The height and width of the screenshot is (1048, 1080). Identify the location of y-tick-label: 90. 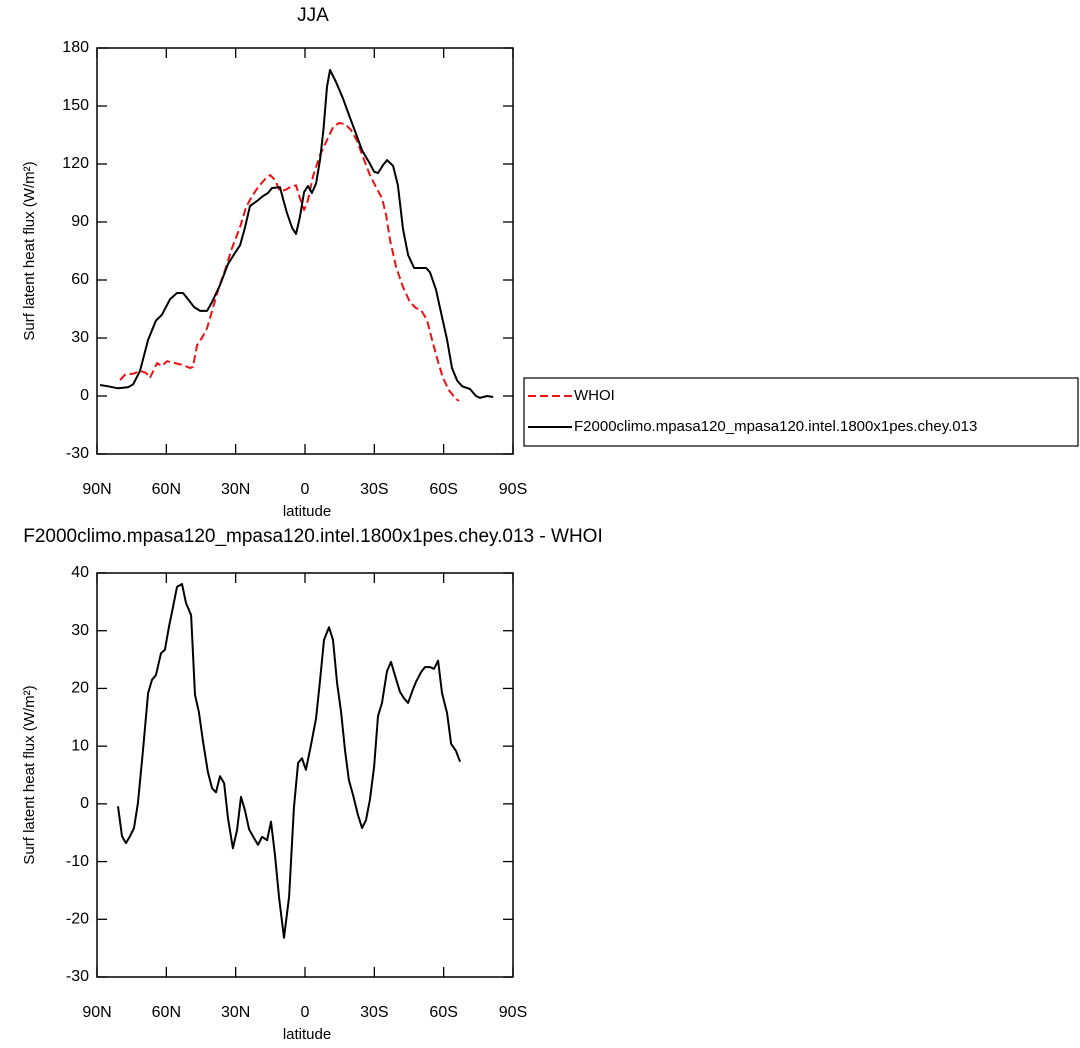
(80, 221).